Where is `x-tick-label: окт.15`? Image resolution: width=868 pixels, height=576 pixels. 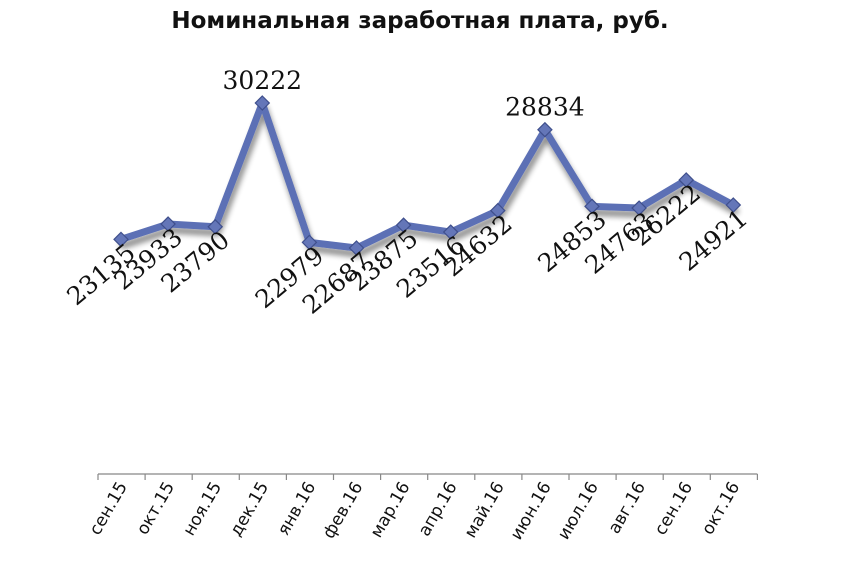 x-tick-label: окт.15 is located at coordinates (156, 509).